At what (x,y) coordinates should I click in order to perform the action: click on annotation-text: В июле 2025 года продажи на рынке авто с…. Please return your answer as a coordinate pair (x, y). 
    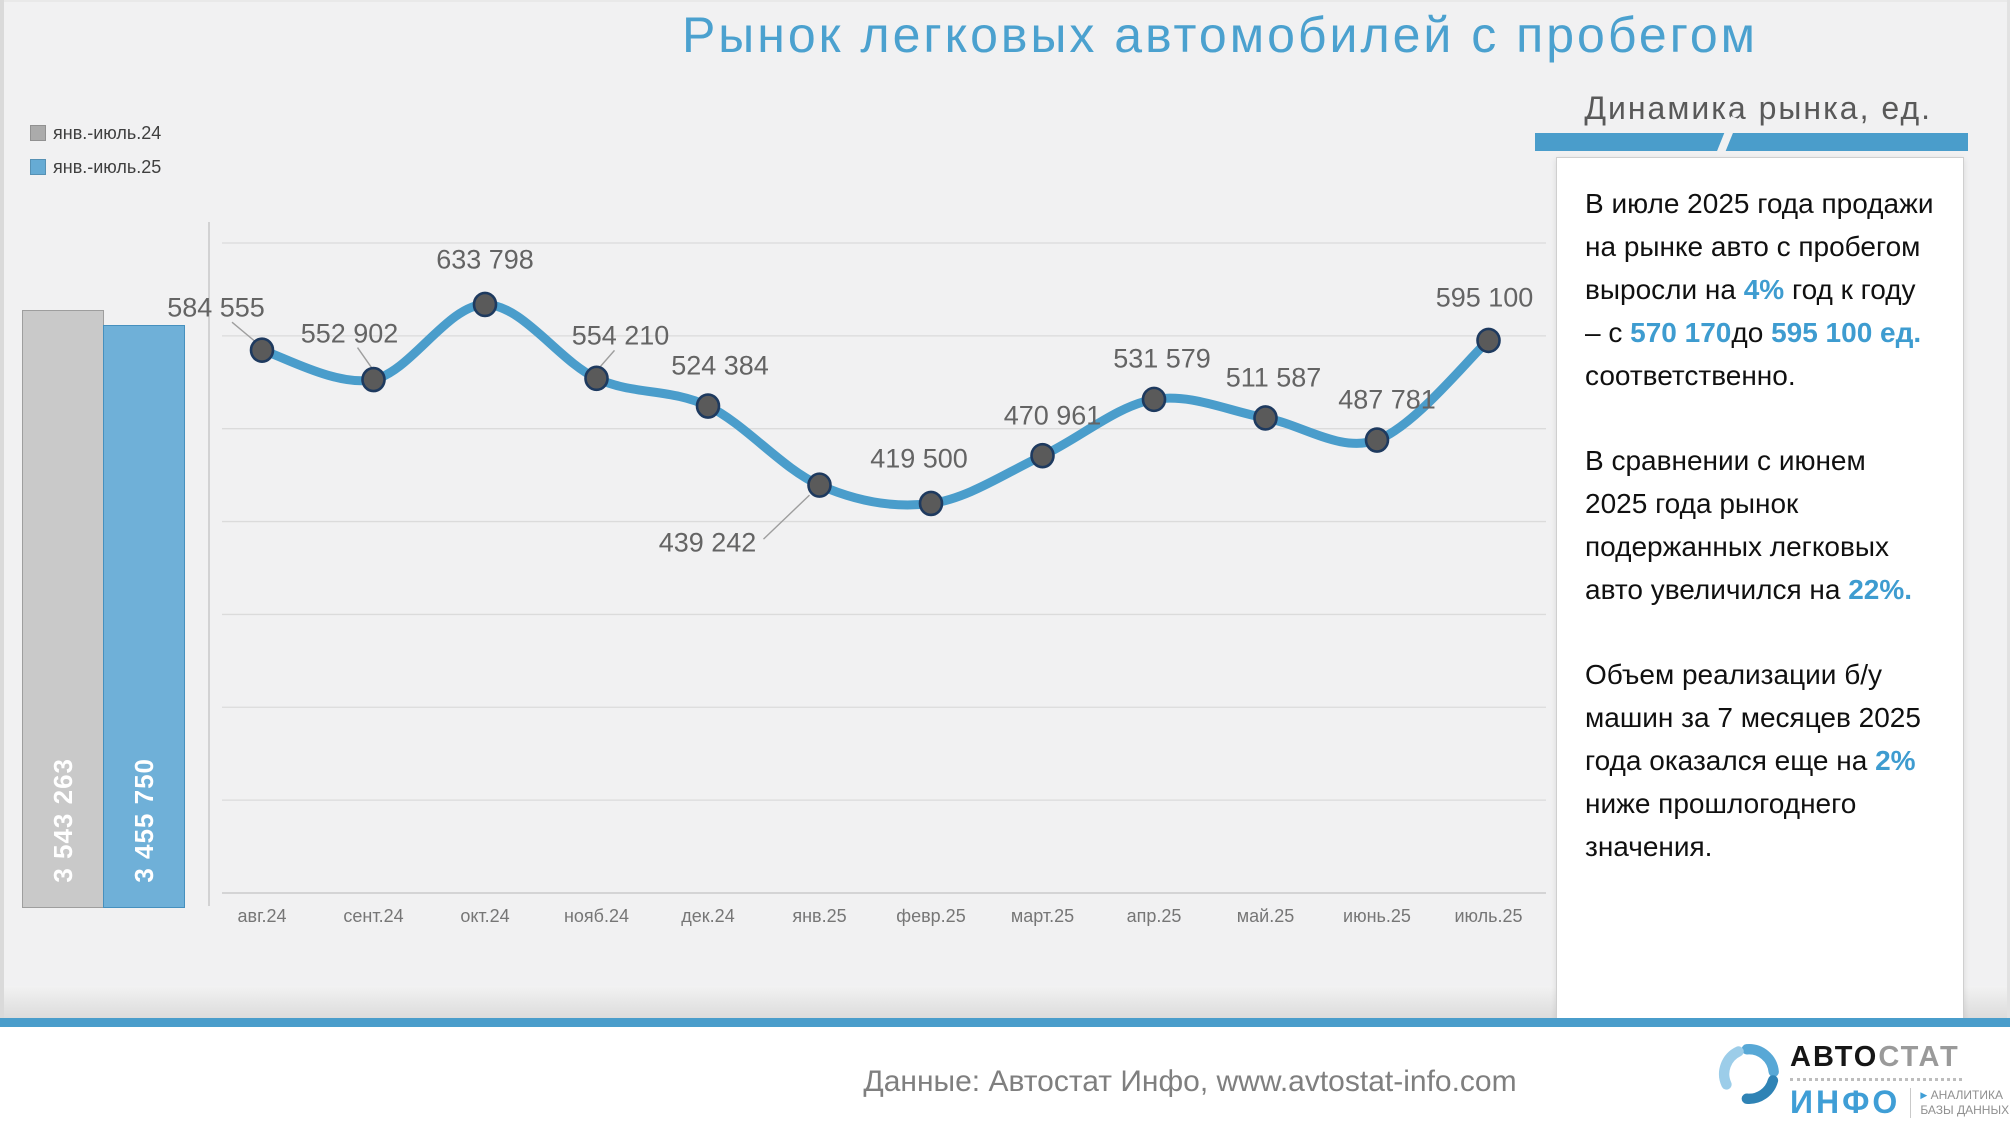
    Looking at the image, I should click on (1759, 246).